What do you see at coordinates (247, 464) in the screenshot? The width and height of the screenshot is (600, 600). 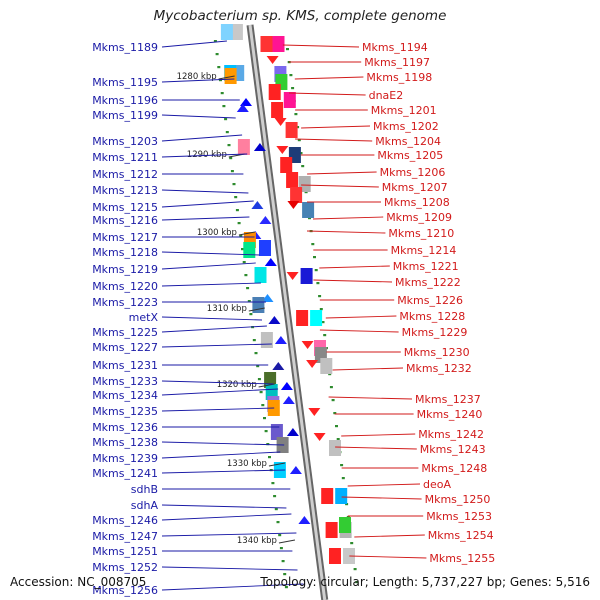 I see `kbp-tick-label: 1330 kbp` at bounding box center [247, 464].